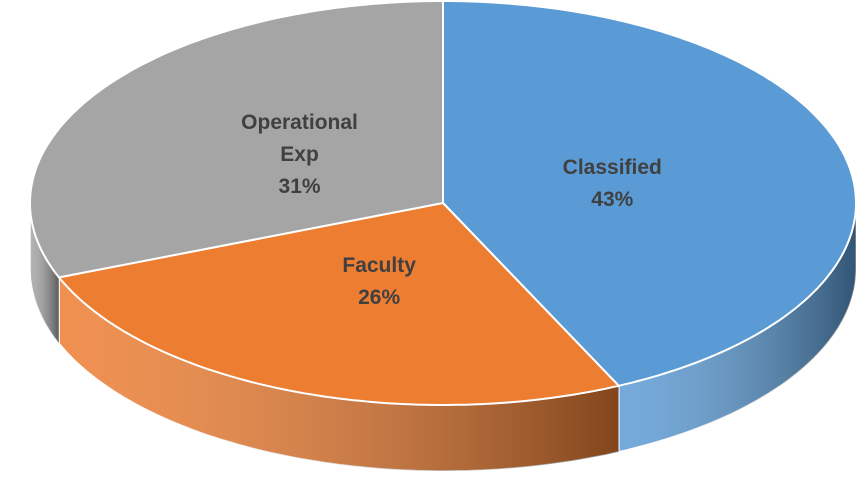  Describe the element at coordinates (612, 168) in the screenshot. I see `category-label: Classified` at that location.